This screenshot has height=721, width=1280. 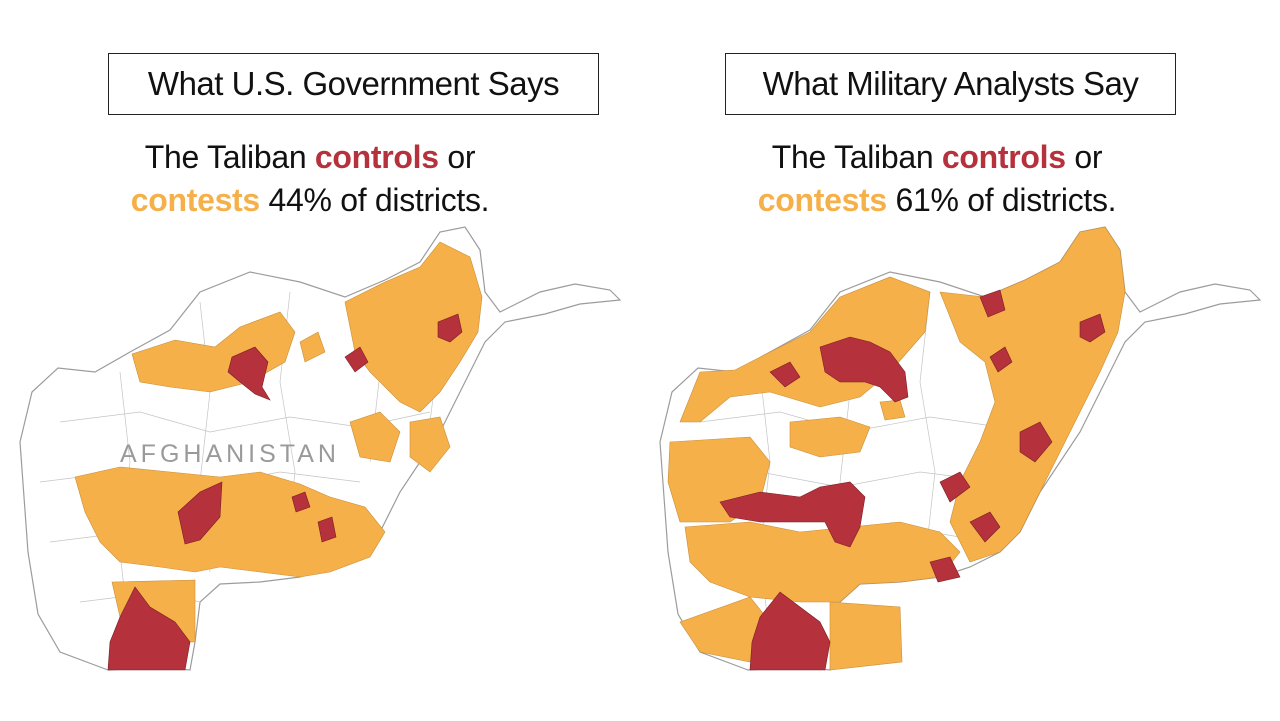 What do you see at coordinates (1001, 200) in the screenshot?
I see `stat-suffix: 61% of districts.` at bounding box center [1001, 200].